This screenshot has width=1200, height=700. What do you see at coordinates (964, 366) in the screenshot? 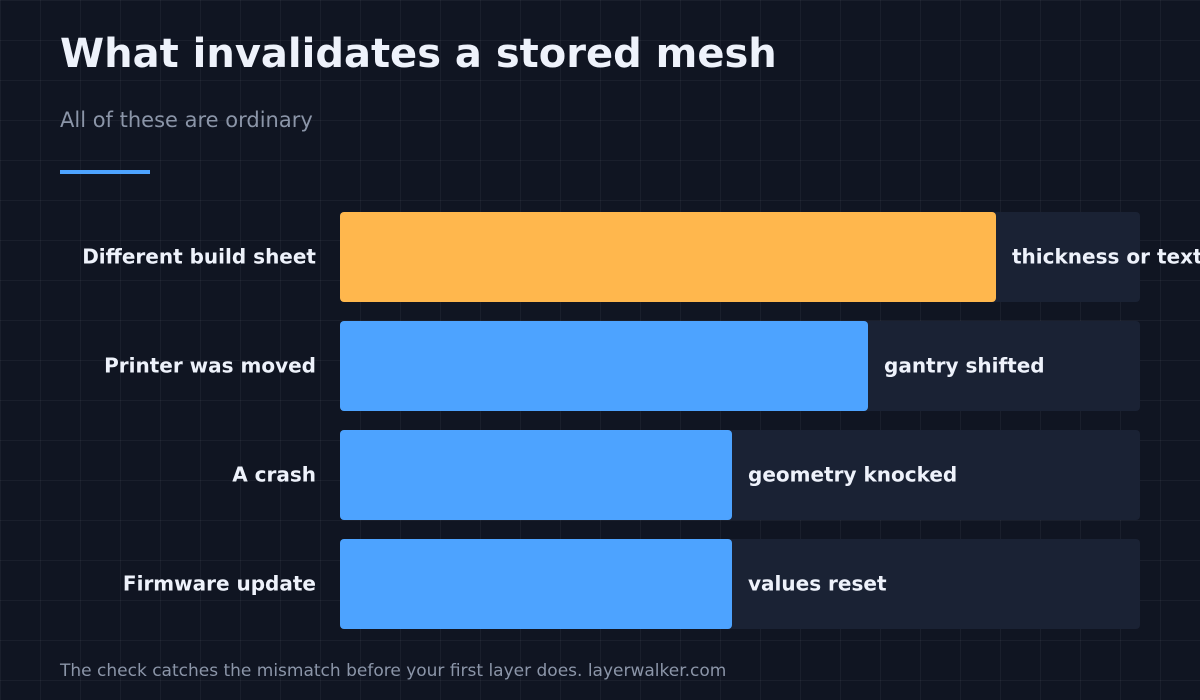
I see `bar-annotation: gantry shifted` at bounding box center [964, 366].